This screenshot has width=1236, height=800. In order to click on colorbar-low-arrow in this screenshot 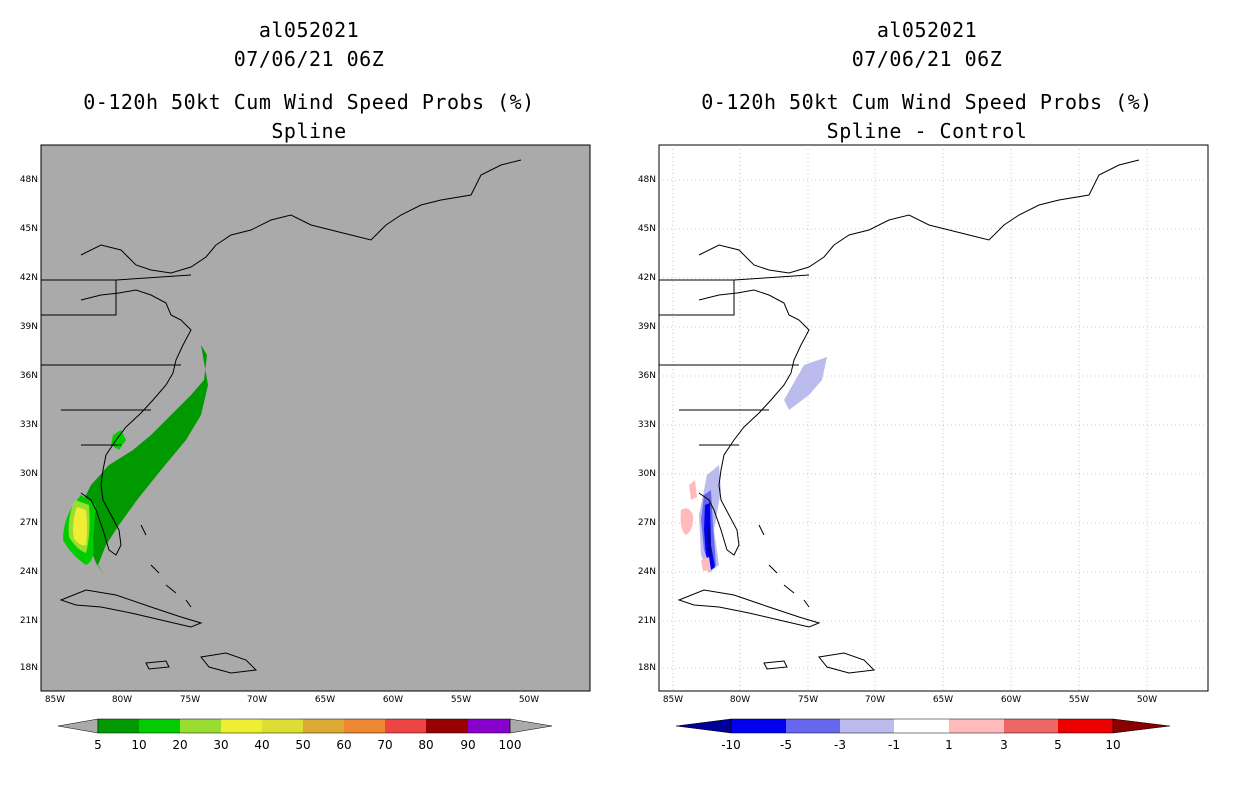, I will do `click(703, 726)`.